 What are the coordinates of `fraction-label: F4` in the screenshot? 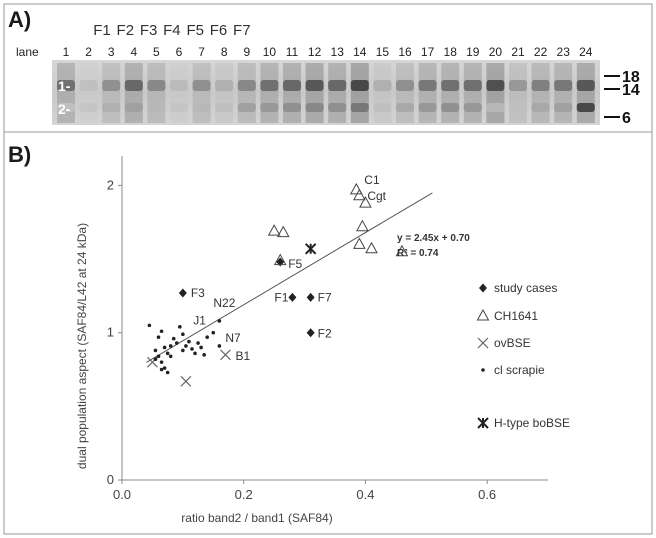 It's located at (172, 30).